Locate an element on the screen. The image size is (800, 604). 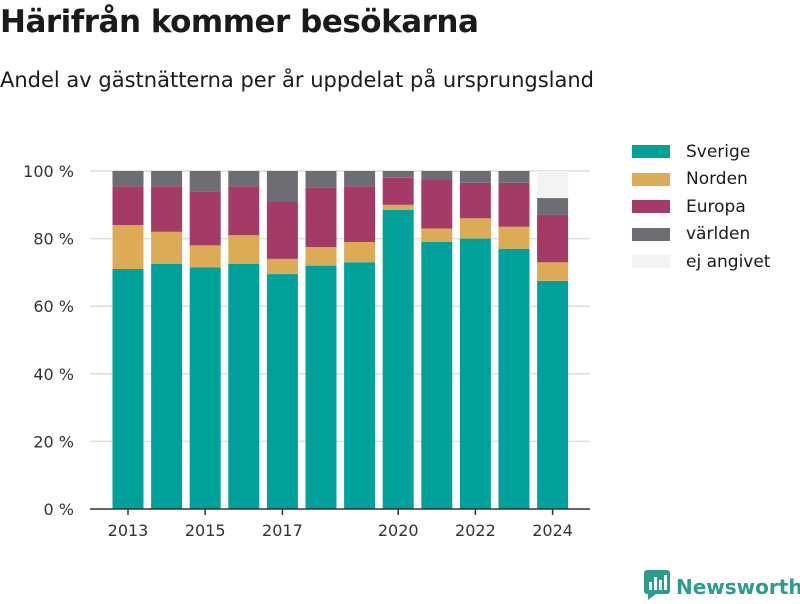
legend-item-ej-angivet: ej angivet is located at coordinates (701, 262).